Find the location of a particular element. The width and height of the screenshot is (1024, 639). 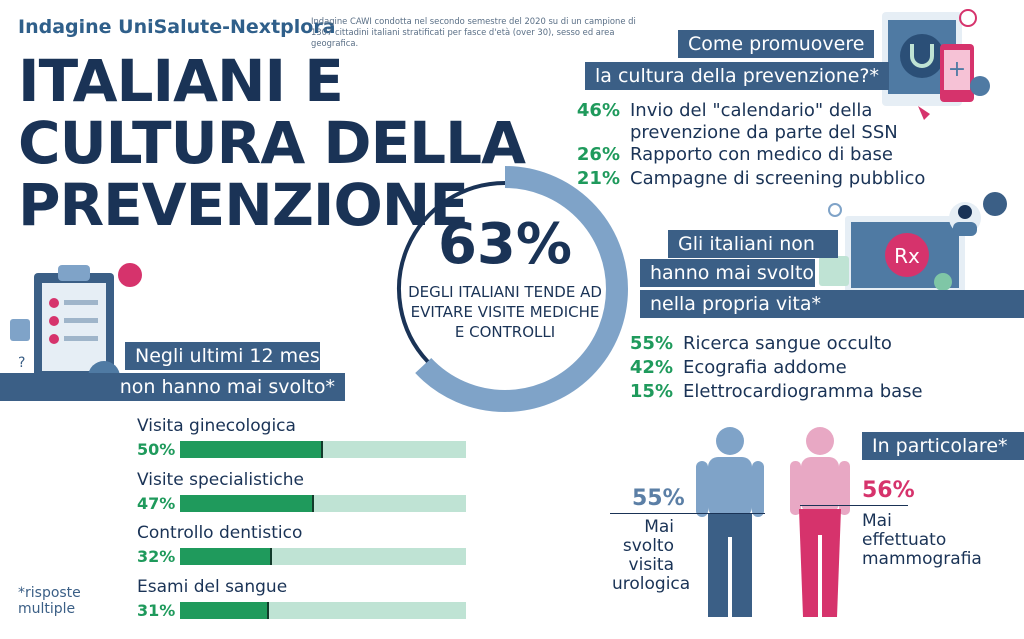

bar-pct: 47% is located at coordinates (156, 503).